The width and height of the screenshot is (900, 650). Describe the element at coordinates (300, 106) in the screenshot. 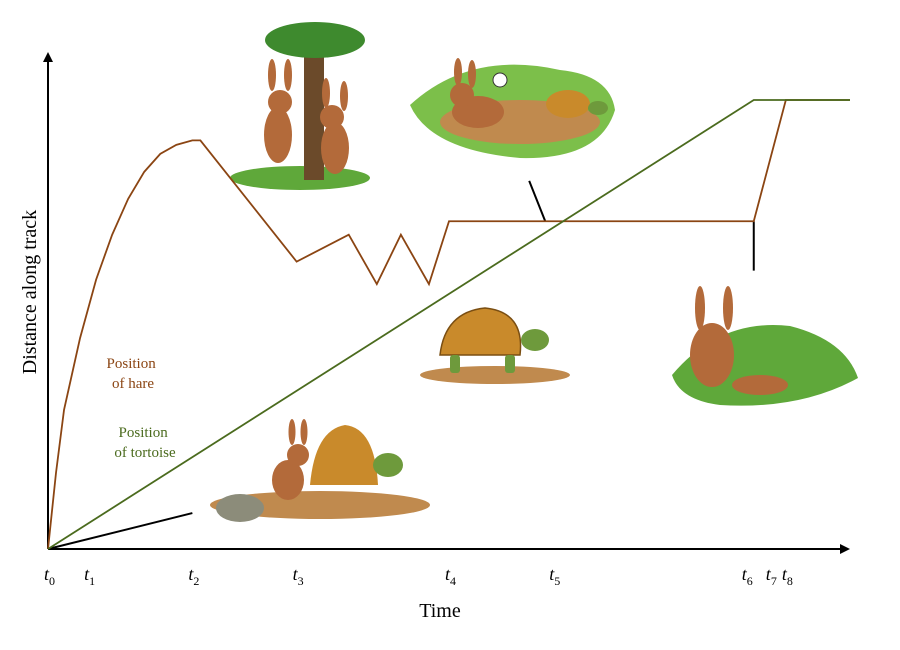

I see `illustration-hares-behind-tree` at that location.